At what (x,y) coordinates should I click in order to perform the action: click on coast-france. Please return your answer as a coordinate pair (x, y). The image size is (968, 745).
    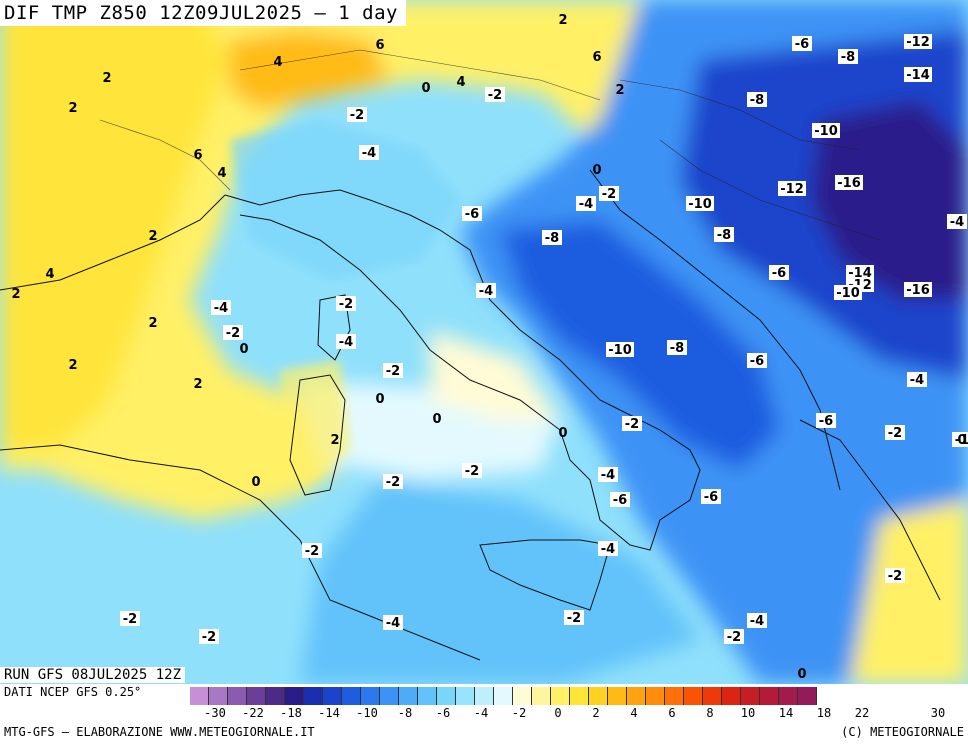
    Looking at the image, I should click on (113, 242).